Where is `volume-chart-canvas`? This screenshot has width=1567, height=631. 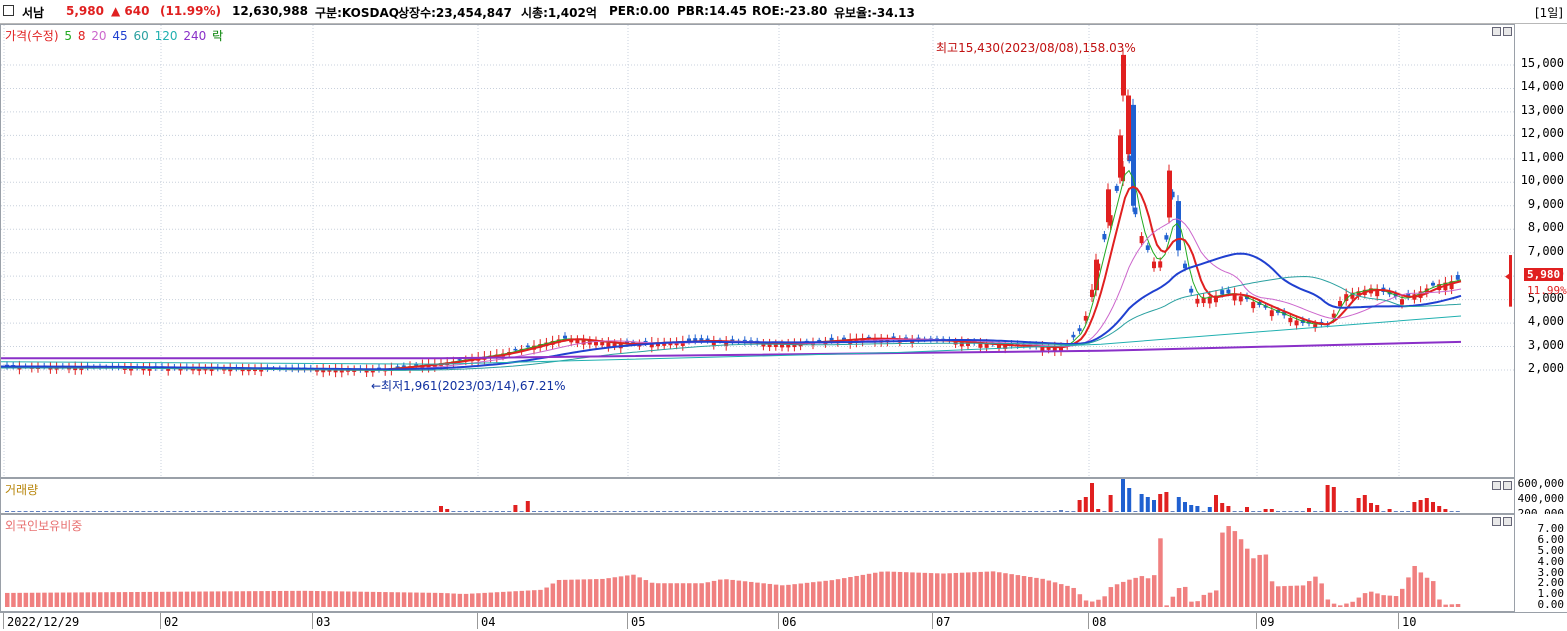 volume-chart-canvas is located at coordinates (757, 496).